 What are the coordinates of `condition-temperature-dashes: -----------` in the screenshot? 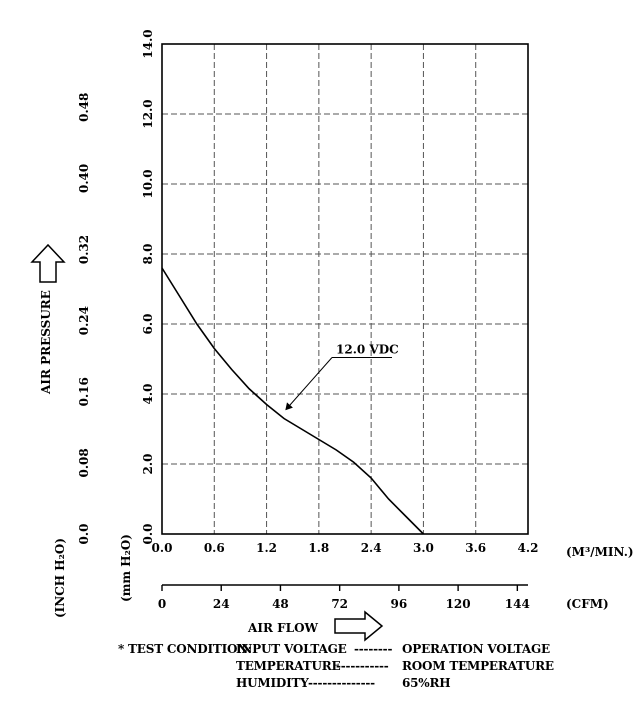 It's located at (362, 666).